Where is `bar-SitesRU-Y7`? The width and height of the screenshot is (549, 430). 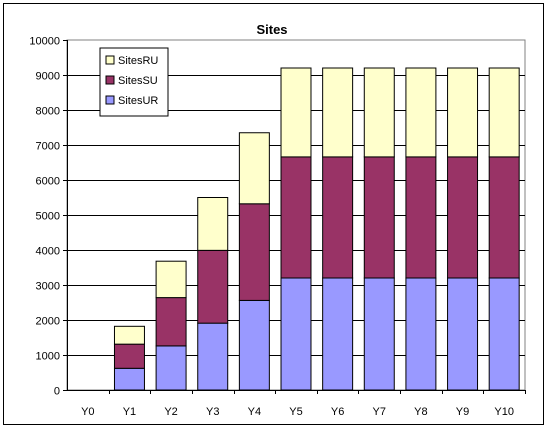
bar-SitesRU-Y7 is located at coordinates (379, 112).